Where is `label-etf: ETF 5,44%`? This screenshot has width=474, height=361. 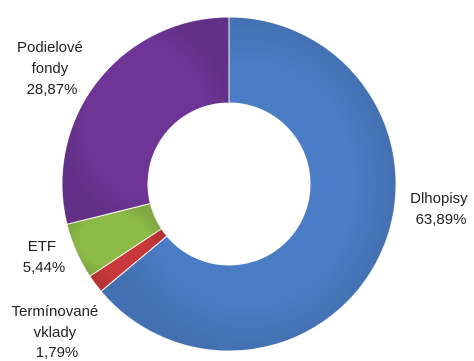
label-etf: ETF 5,44% is located at coordinates (44, 257).